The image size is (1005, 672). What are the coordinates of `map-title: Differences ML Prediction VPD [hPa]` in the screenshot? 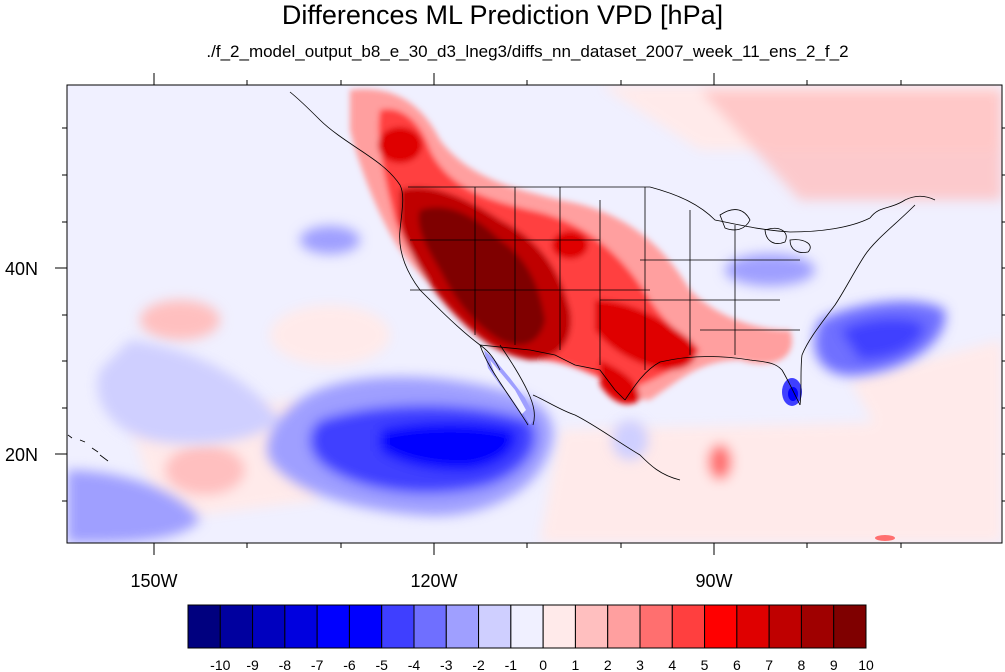 It's located at (502, 15).